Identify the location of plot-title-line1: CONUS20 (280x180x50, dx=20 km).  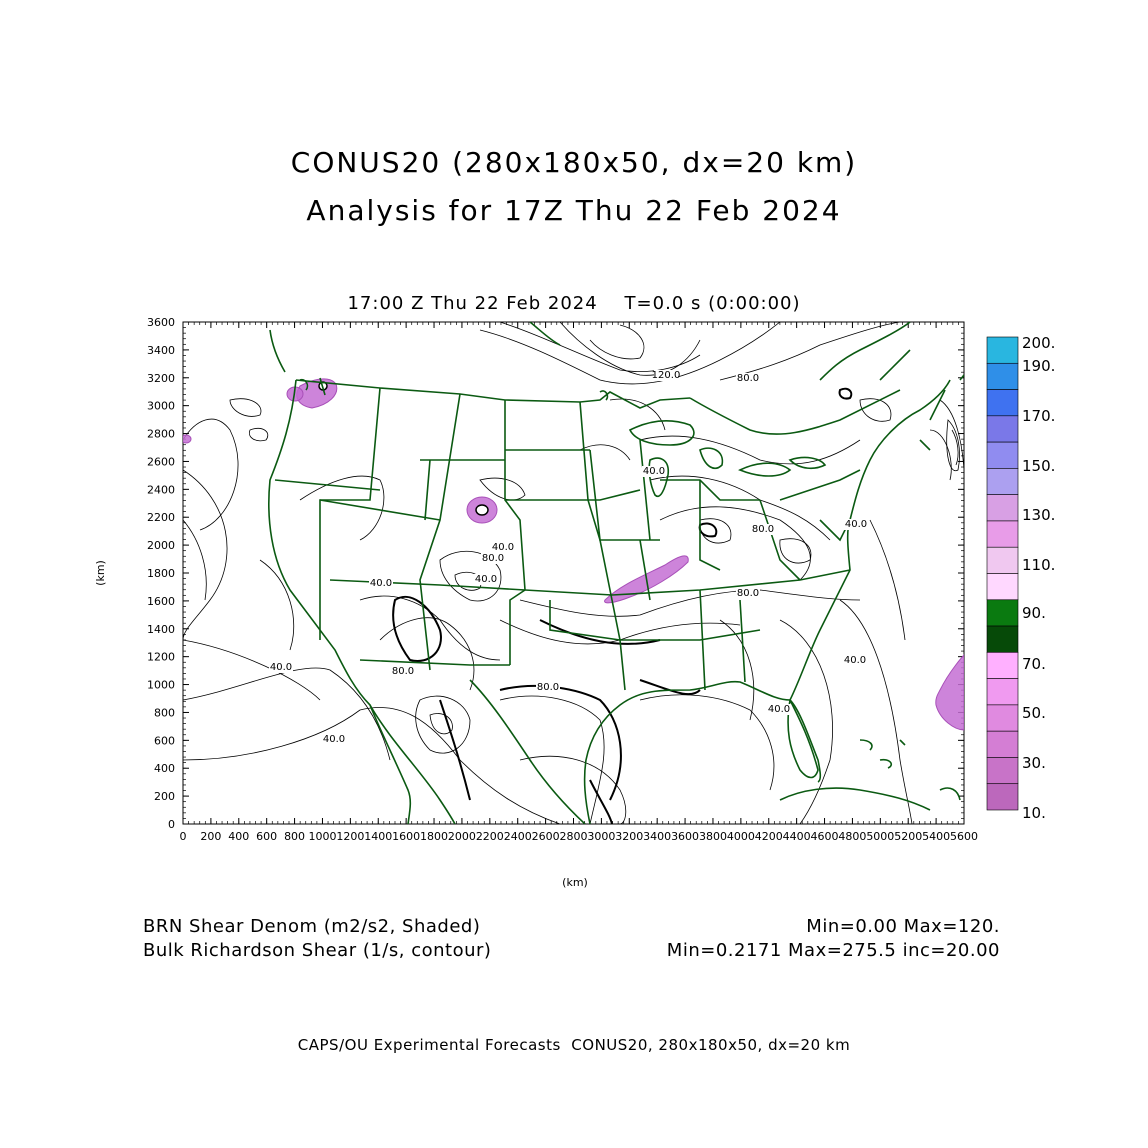
(574, 162).